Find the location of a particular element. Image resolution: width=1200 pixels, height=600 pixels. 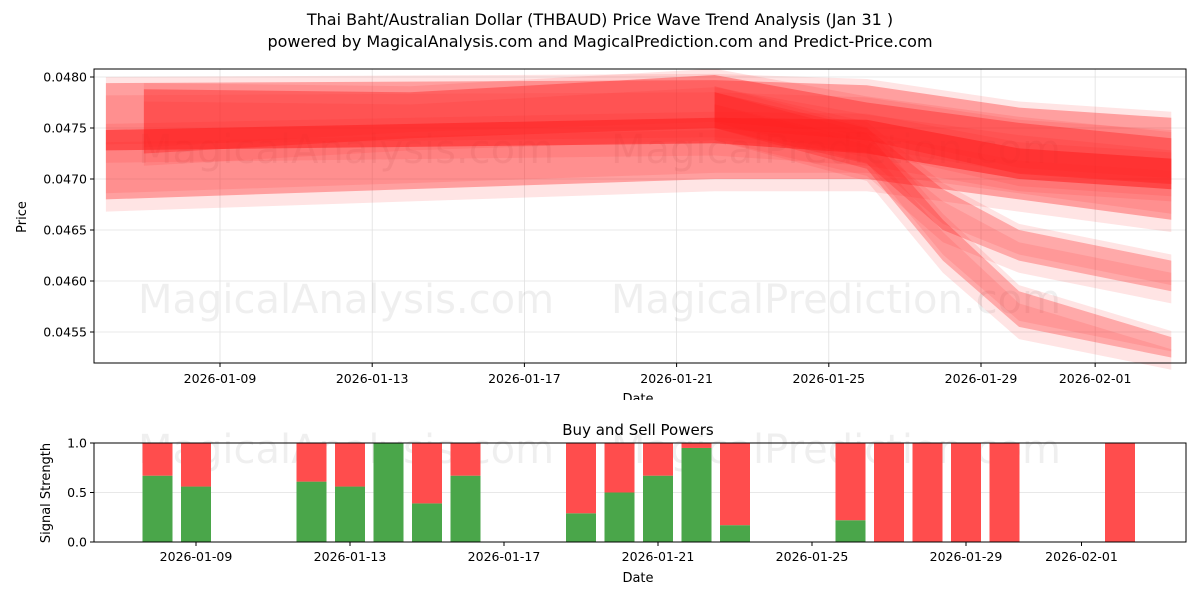

y-tick-label: 1.0 is located at coordinates (77, 443).